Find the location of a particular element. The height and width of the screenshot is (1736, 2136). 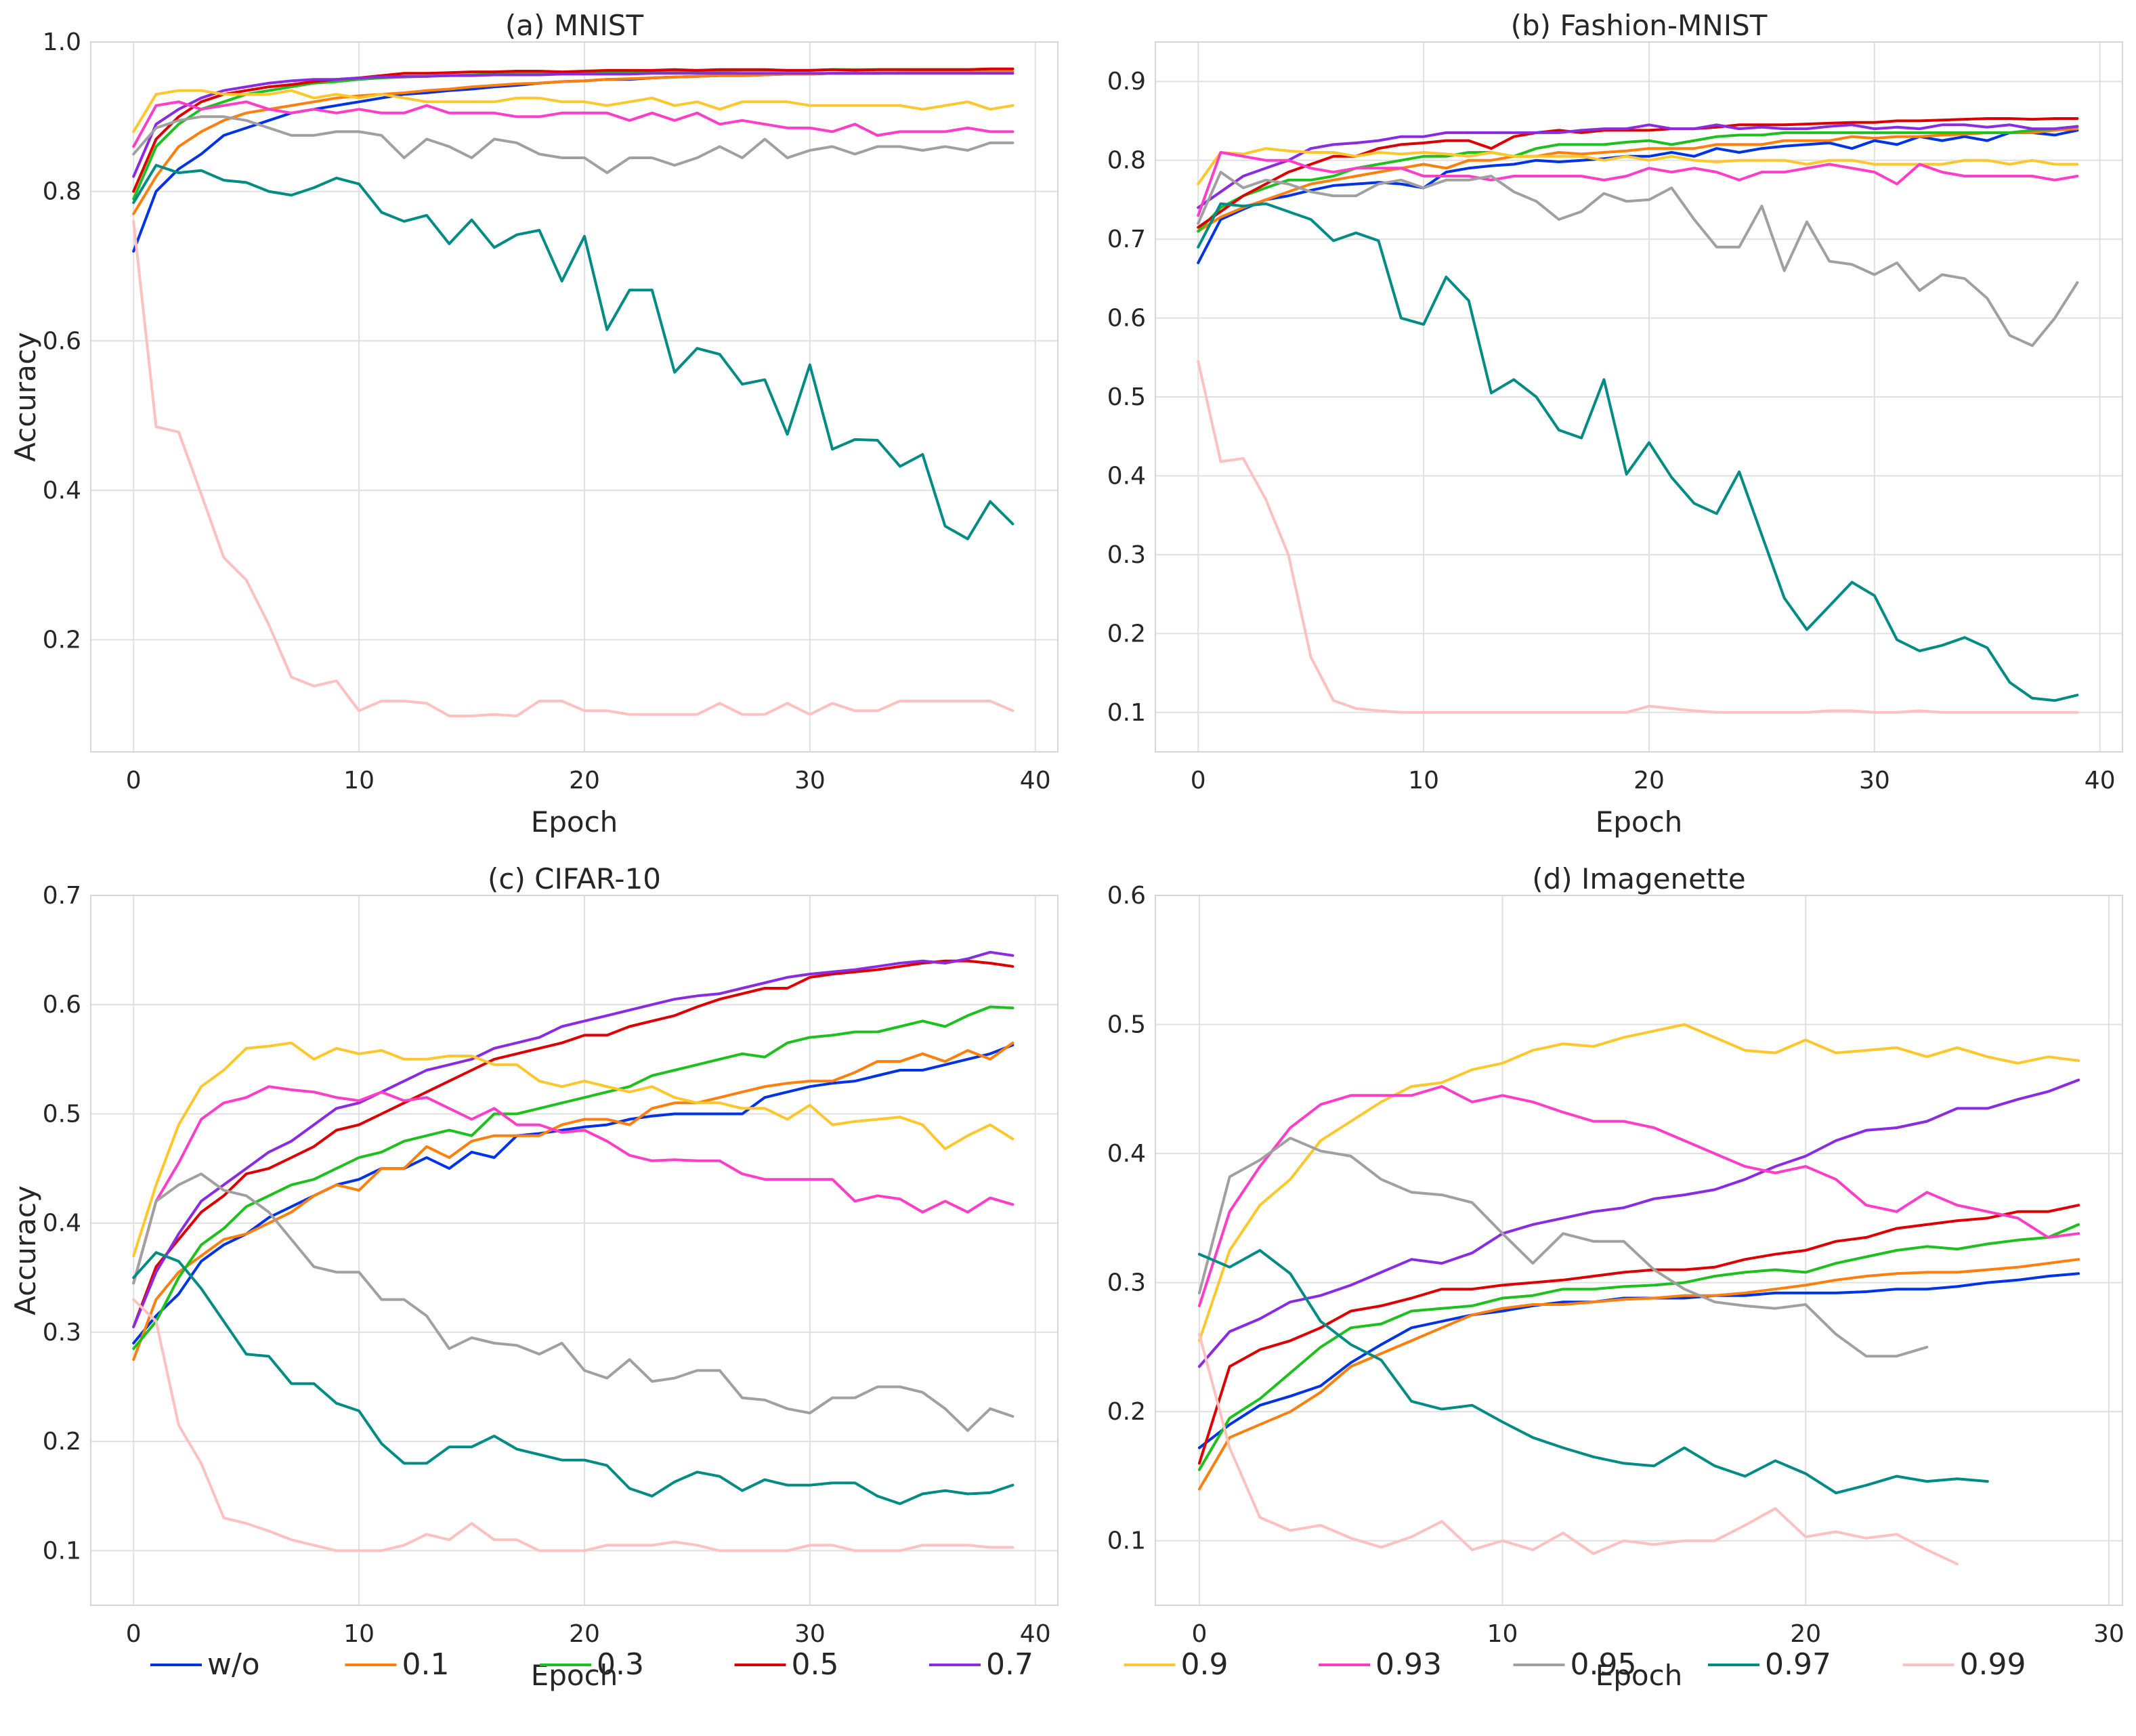

chart-title: (c) CIFAR-10 is located at coordinates (574, 878).